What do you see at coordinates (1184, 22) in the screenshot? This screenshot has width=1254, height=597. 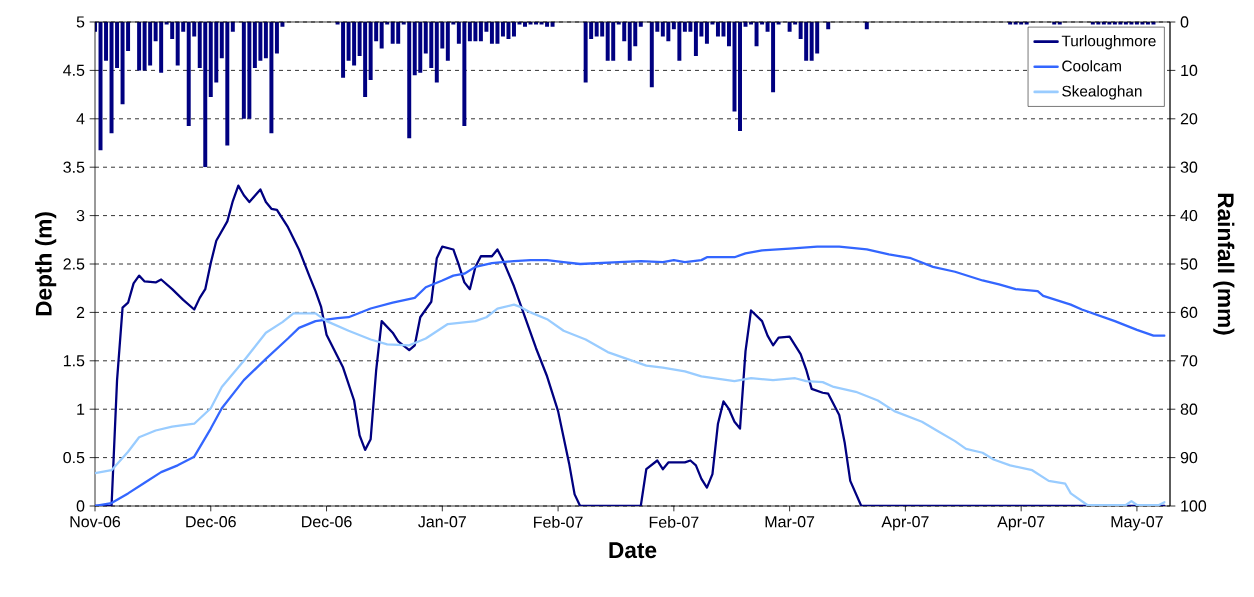 I see `y2-tick-label: 0` at bounding box center [1184, 22].